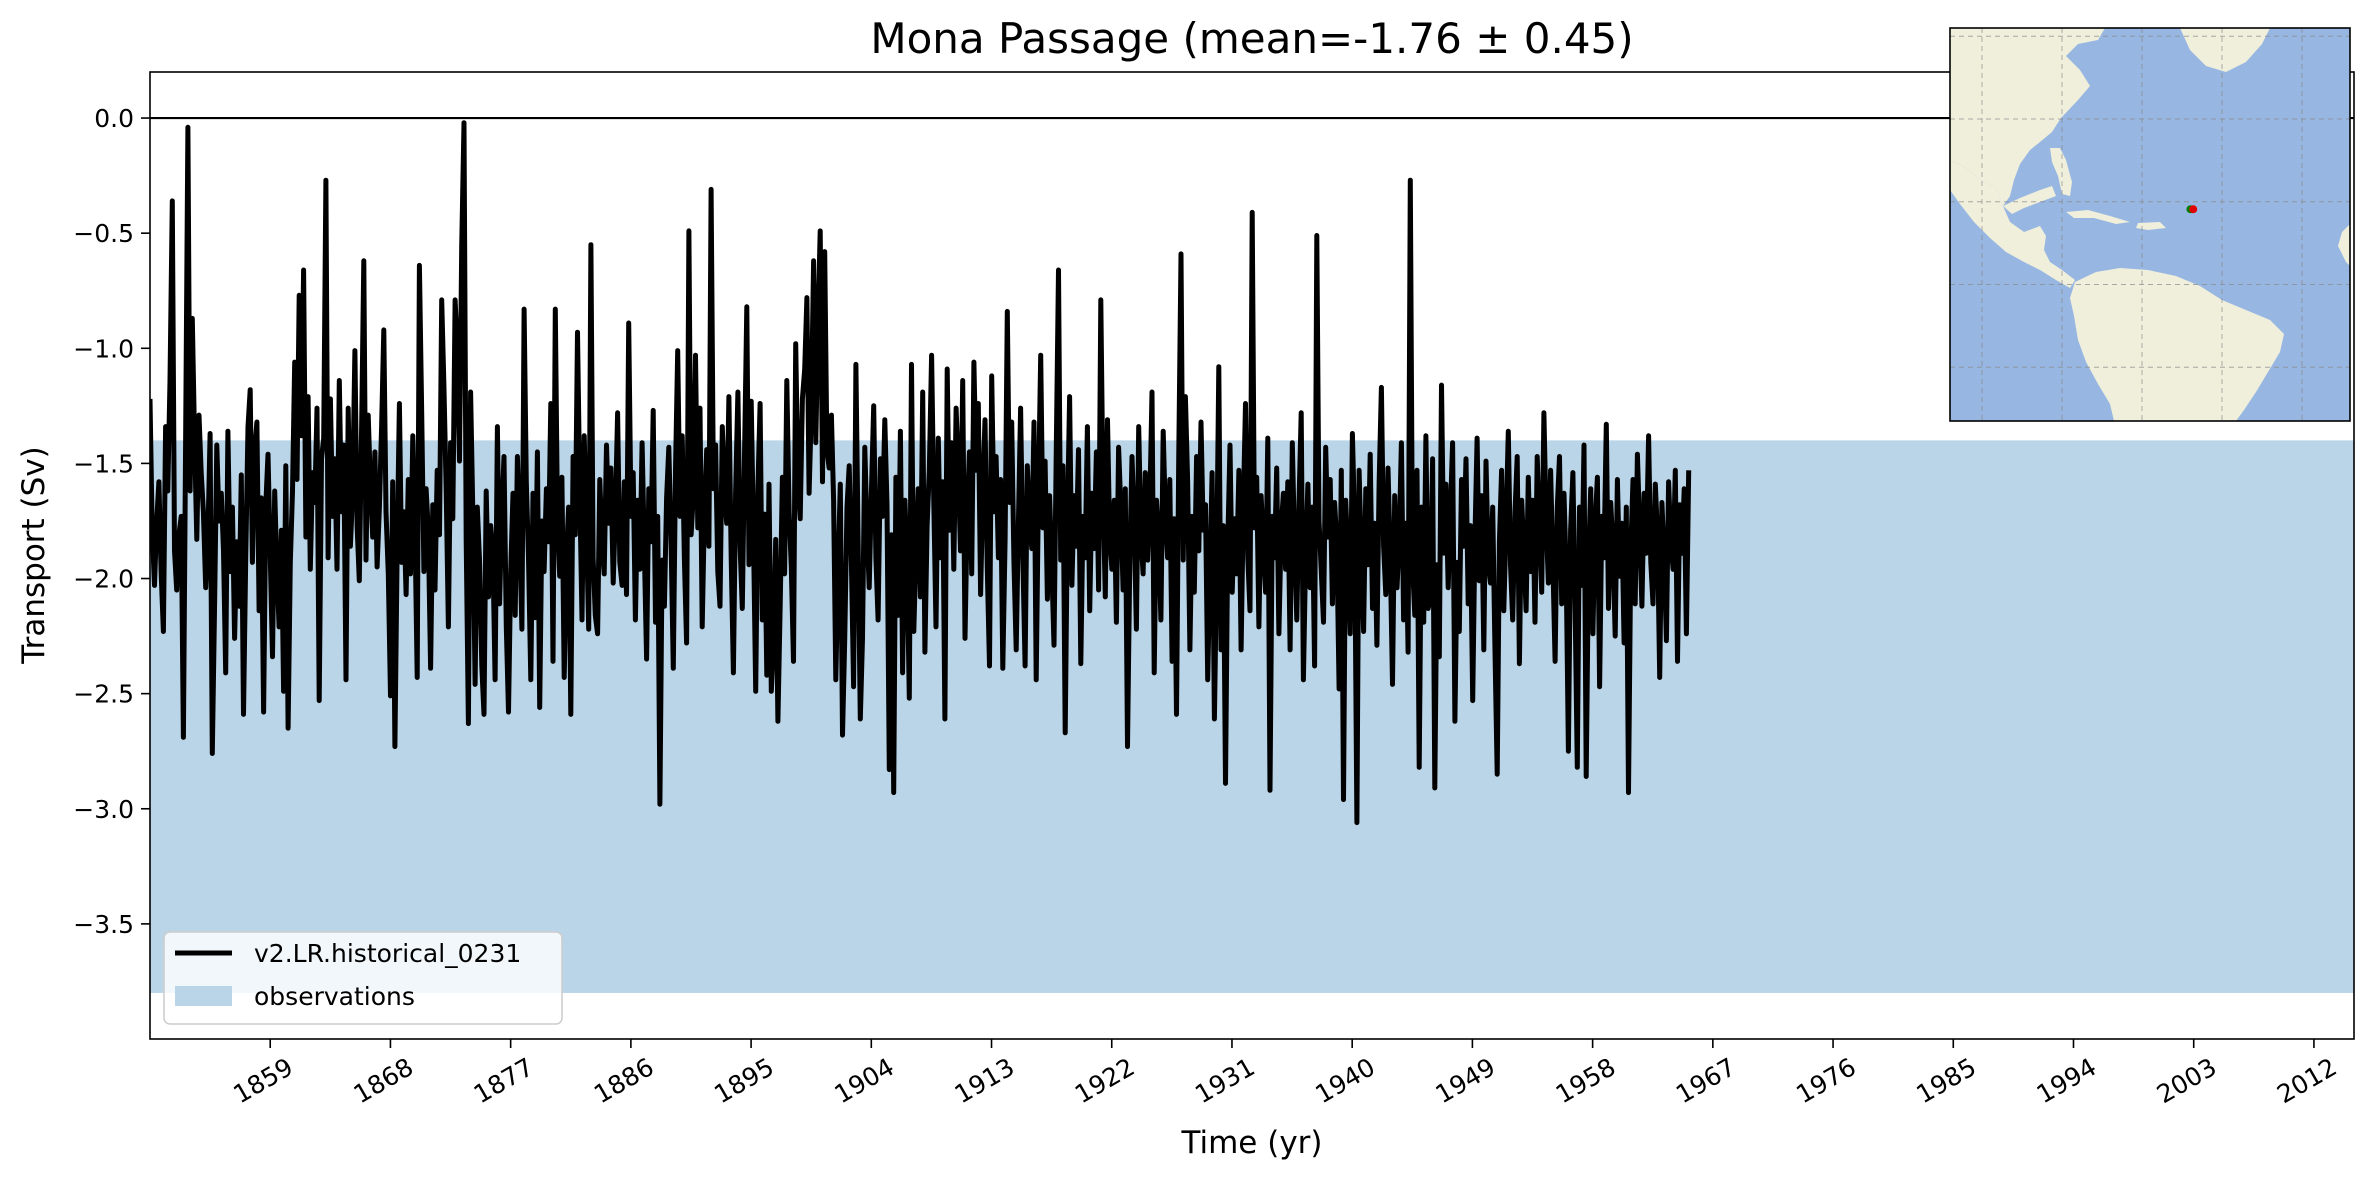  What do you see at coordinates (744, 1080) in the screenshot?
I see `x-tick-label: 1895` at bounding box center [744, 1080].